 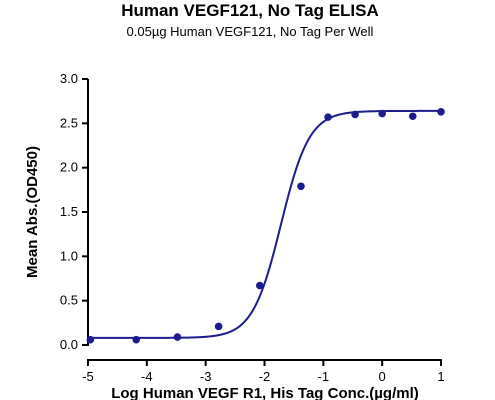 I want to click on x-tick-label: -5, so click(x=88, y=376).